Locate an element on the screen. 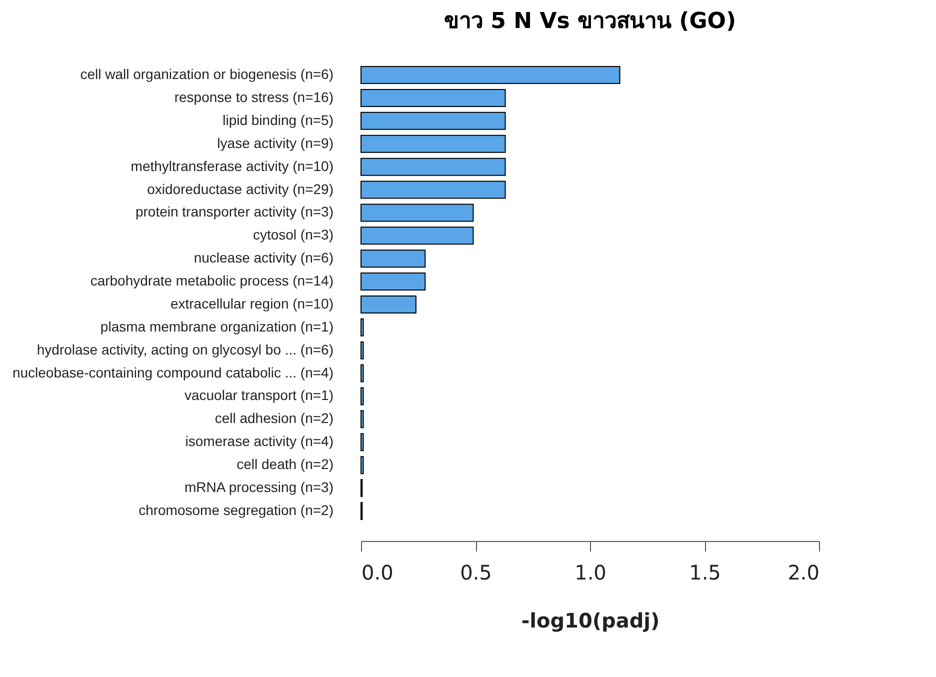  x-tick-label: 2.0 is located at coordinates (804, 572).